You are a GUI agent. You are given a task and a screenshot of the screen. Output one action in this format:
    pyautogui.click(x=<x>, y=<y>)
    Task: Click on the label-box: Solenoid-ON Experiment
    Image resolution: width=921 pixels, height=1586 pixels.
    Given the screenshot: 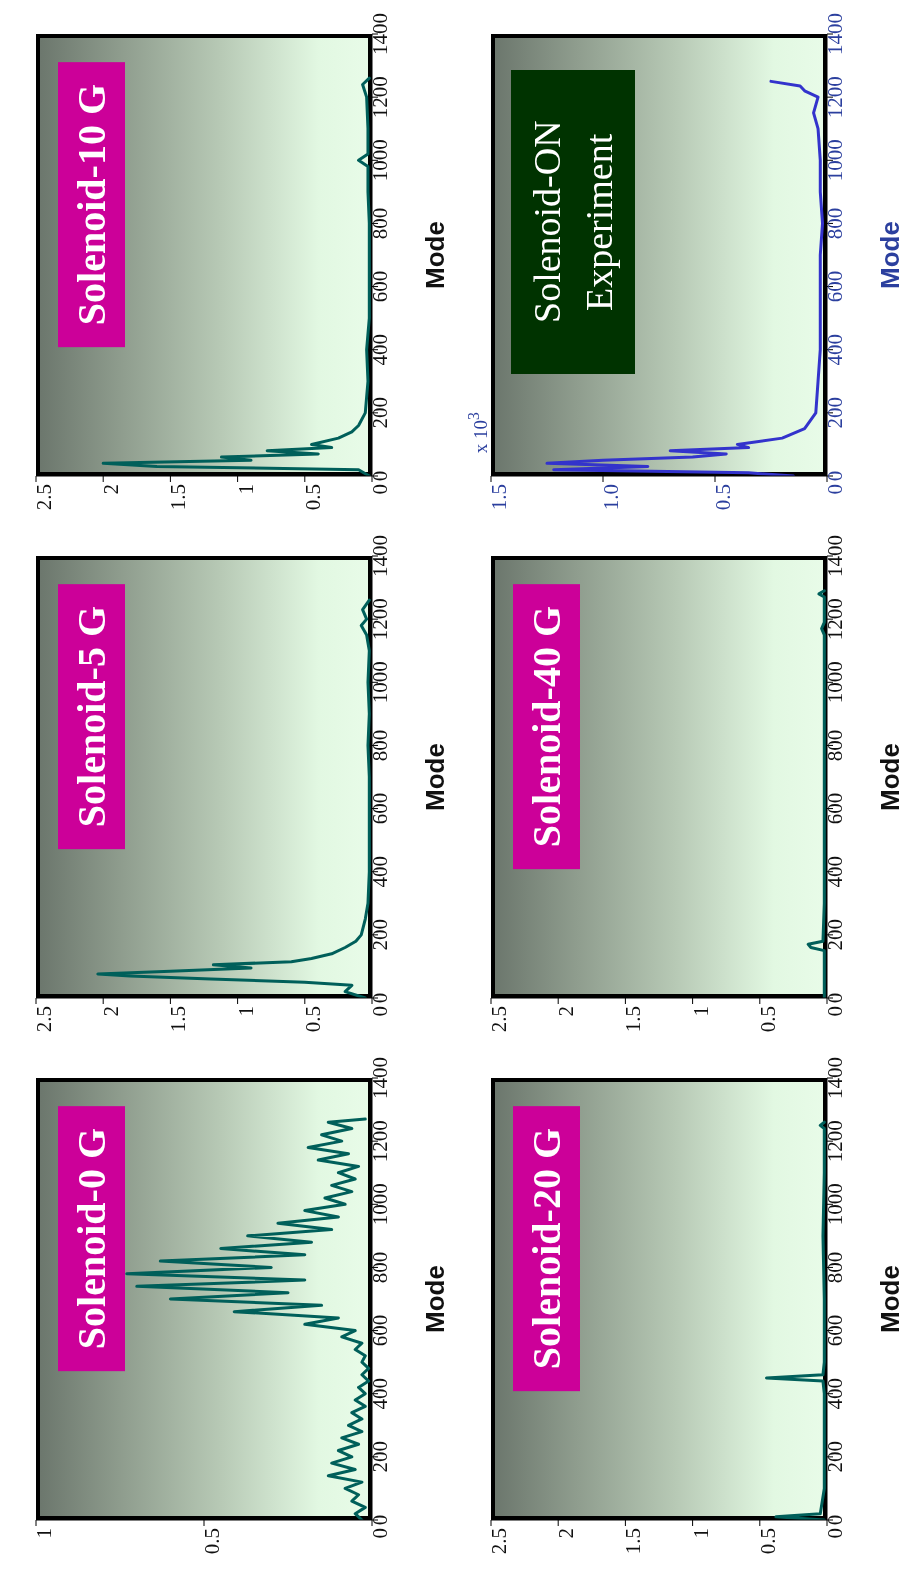 What is the action you would take?
    pyautogui.click(x=573, y=222)
    